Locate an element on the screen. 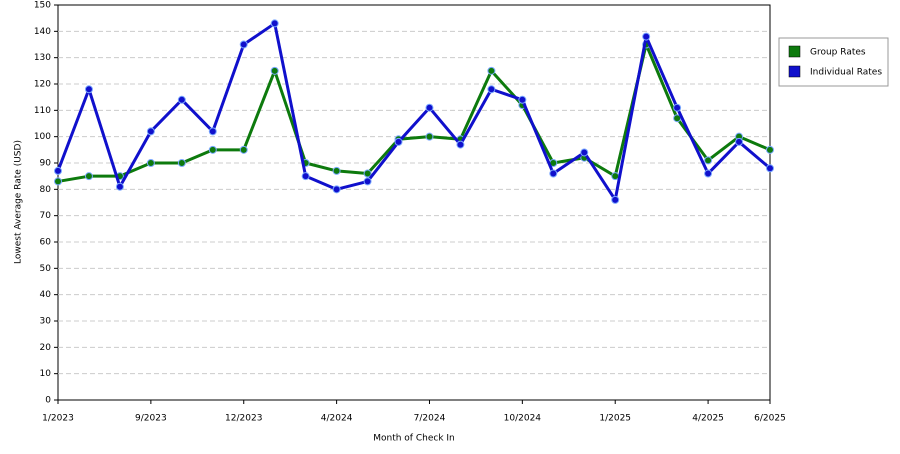 The image size is (900, 454). y-tick-label: 150 is located at coordinates (42, 6).